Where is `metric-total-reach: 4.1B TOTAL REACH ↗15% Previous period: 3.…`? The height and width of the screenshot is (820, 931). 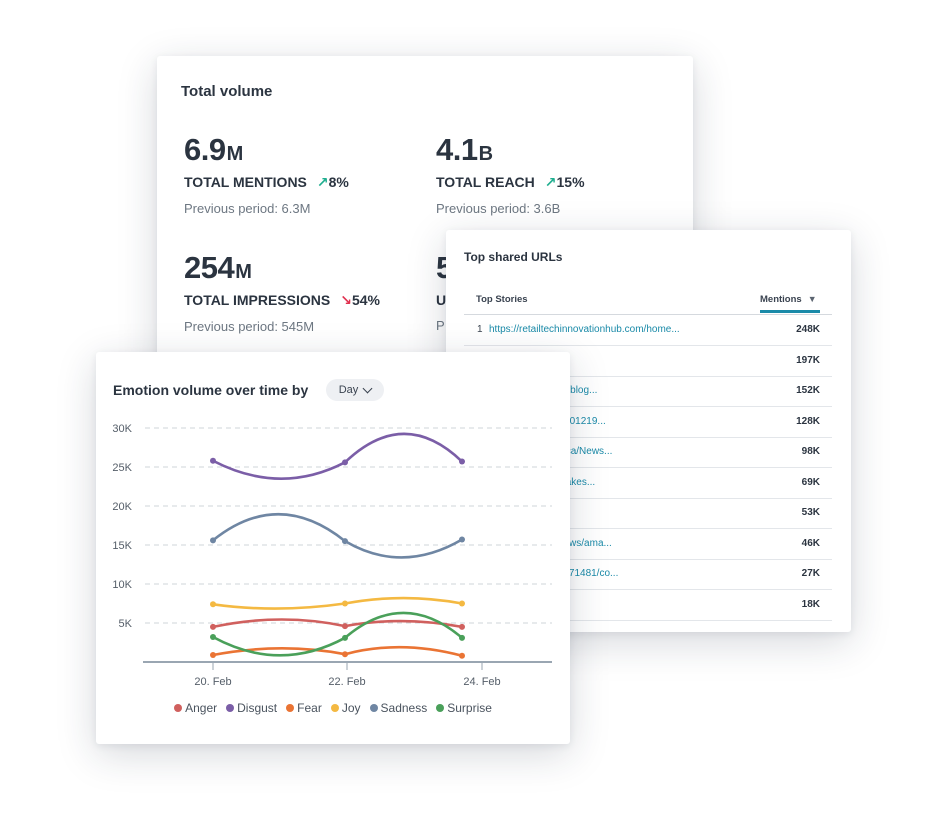 metric-total-reach: 4.1B TOTAL REACH ↗15% Previous period: 3.… is located at coordinates (510, 174).